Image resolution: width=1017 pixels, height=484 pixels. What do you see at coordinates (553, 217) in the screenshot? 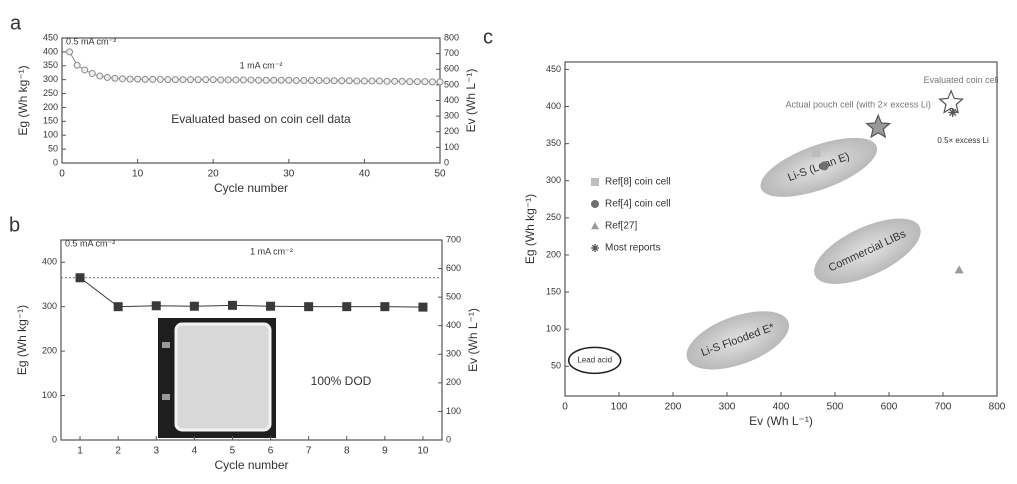
I see `y-tick-label: 250` at bounding box center [553, 217].